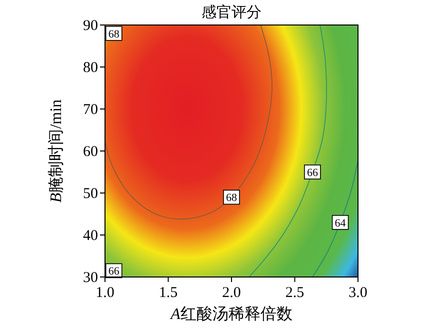 The image size is (422, 334). I want to click on y-tick-label: 30, so click(90, 278).